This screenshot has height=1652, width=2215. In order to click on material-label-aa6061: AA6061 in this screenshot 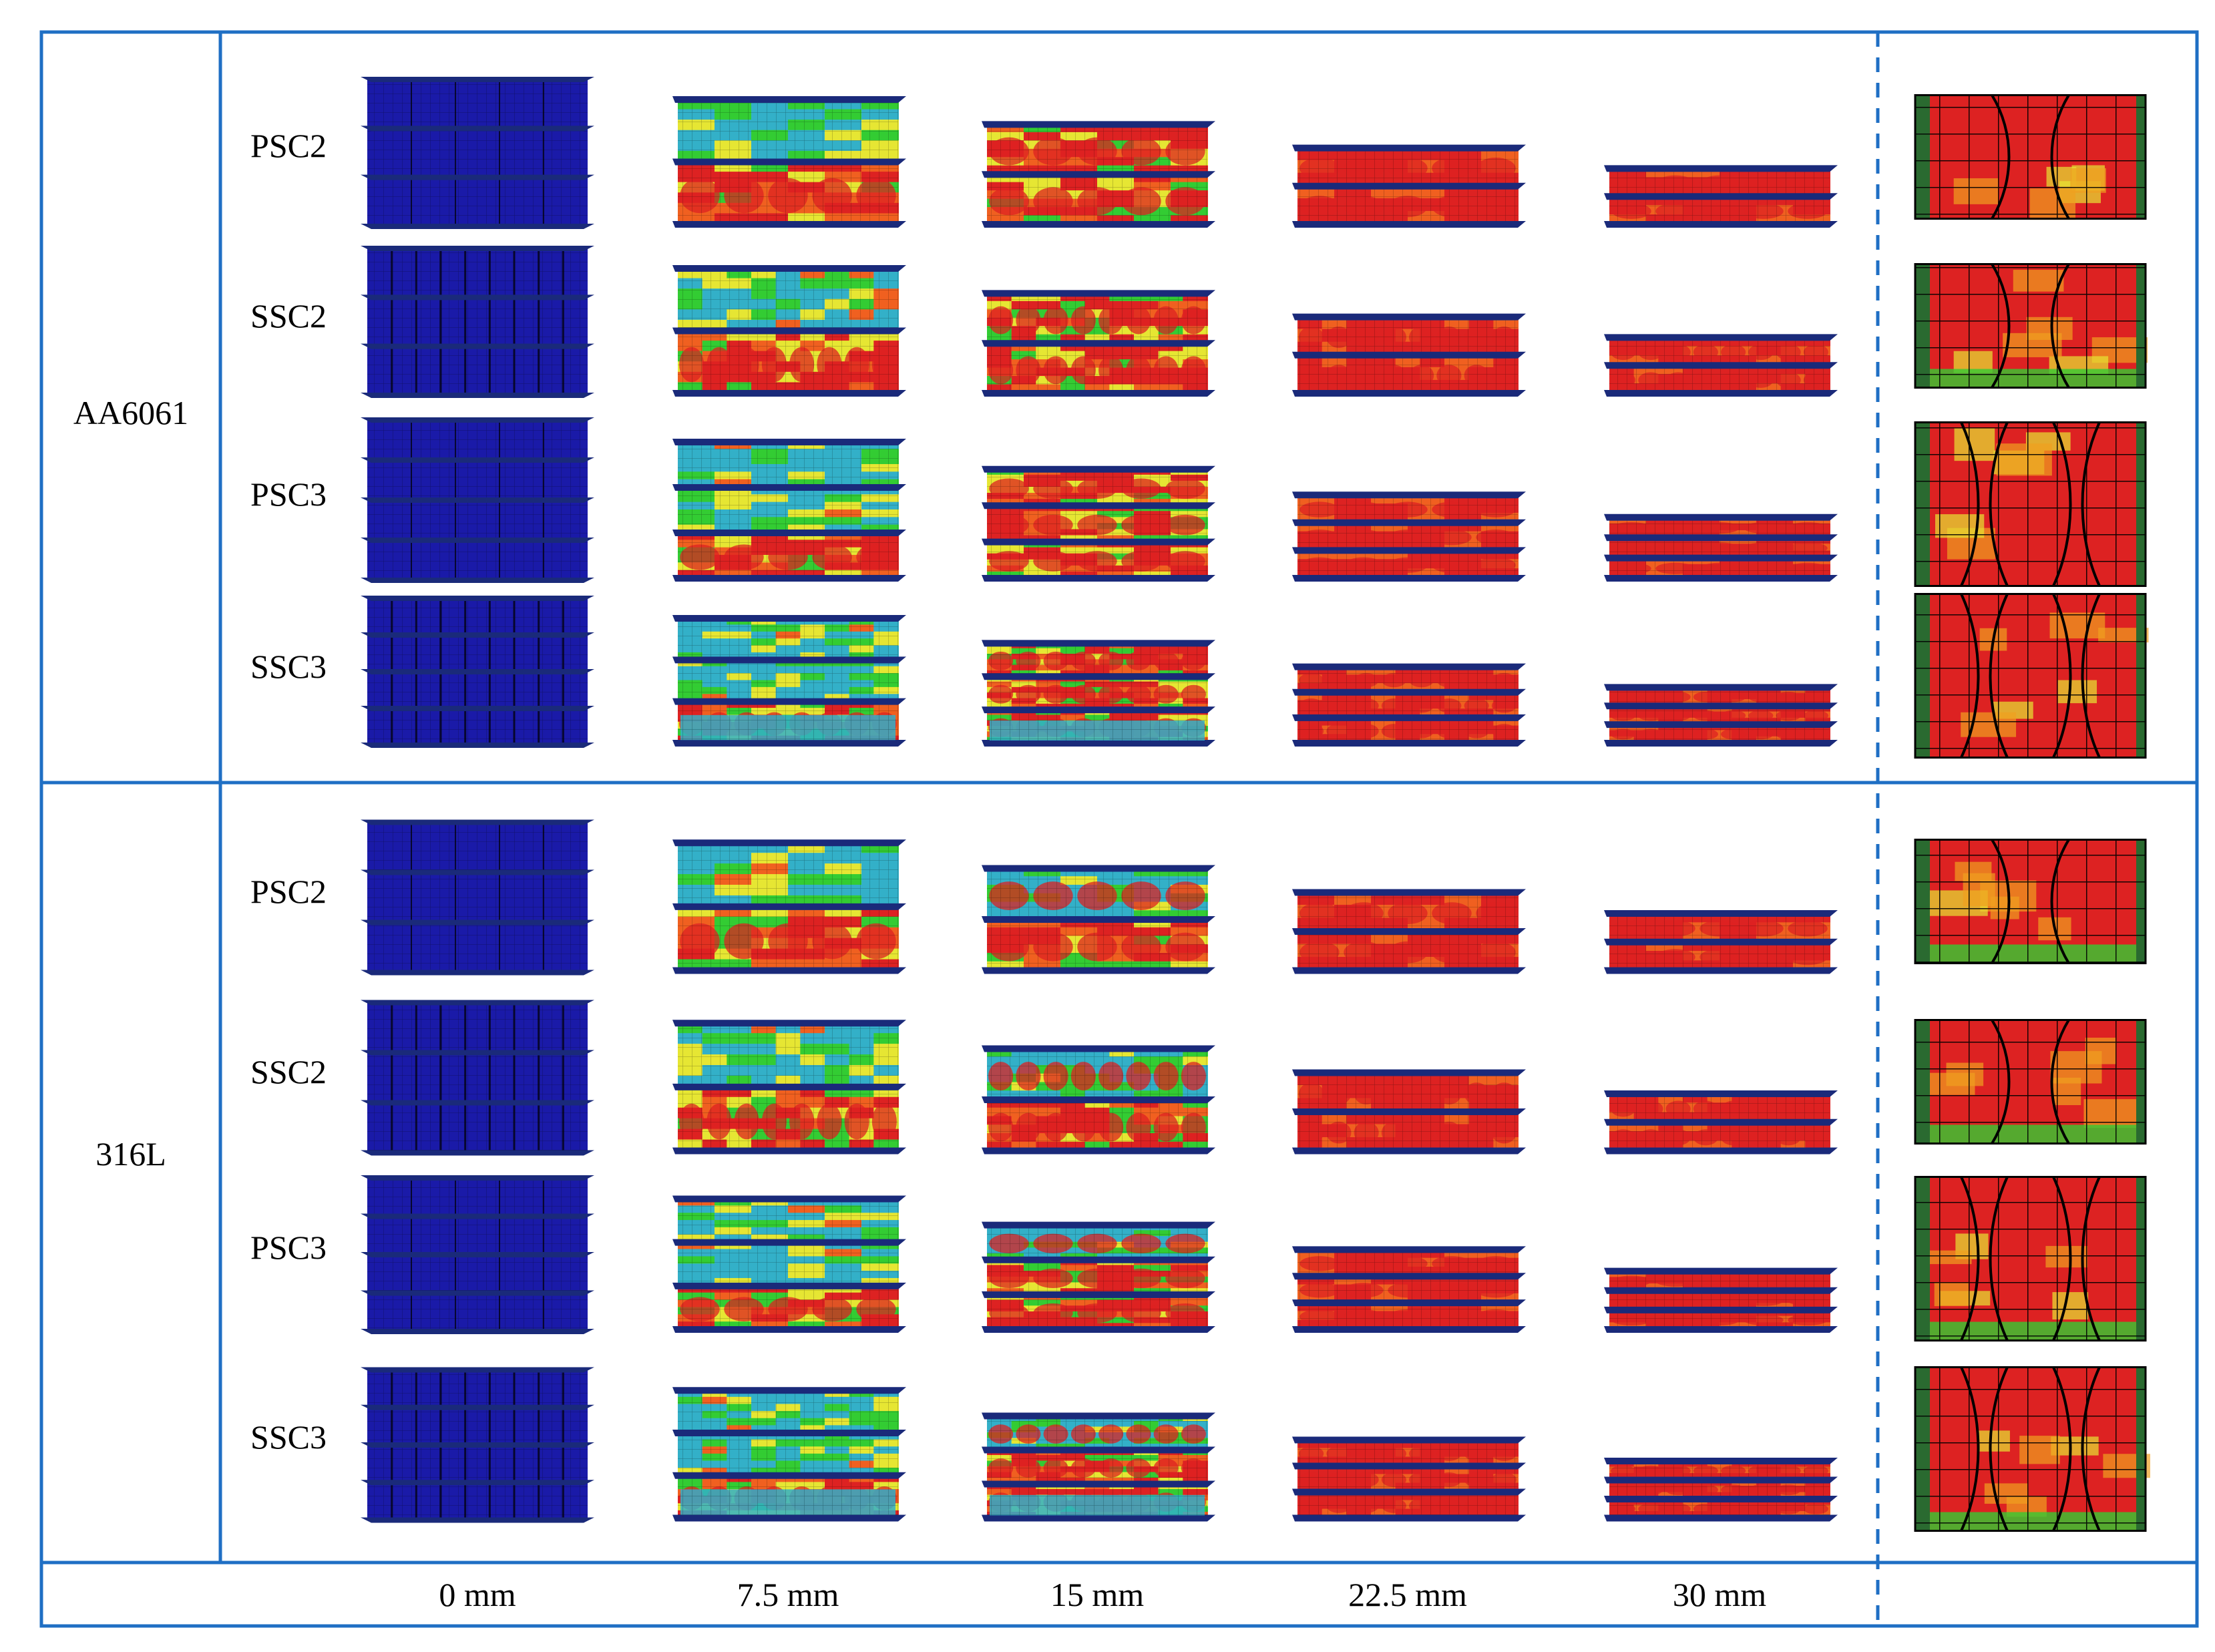, I will do `click(131, 412)`.